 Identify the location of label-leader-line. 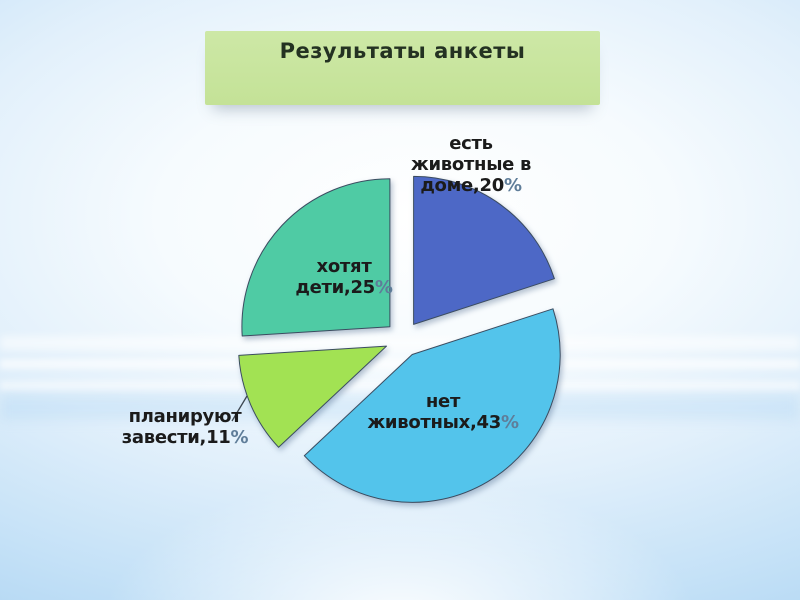
(239, 408).